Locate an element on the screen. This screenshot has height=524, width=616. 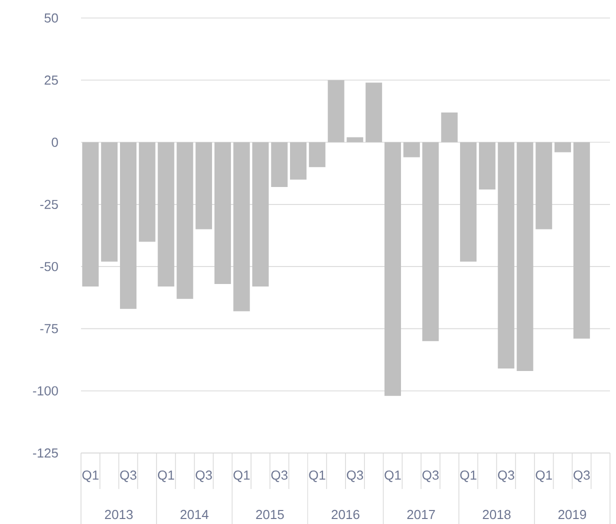
text: 2013 is located at coordinates (118, 514).